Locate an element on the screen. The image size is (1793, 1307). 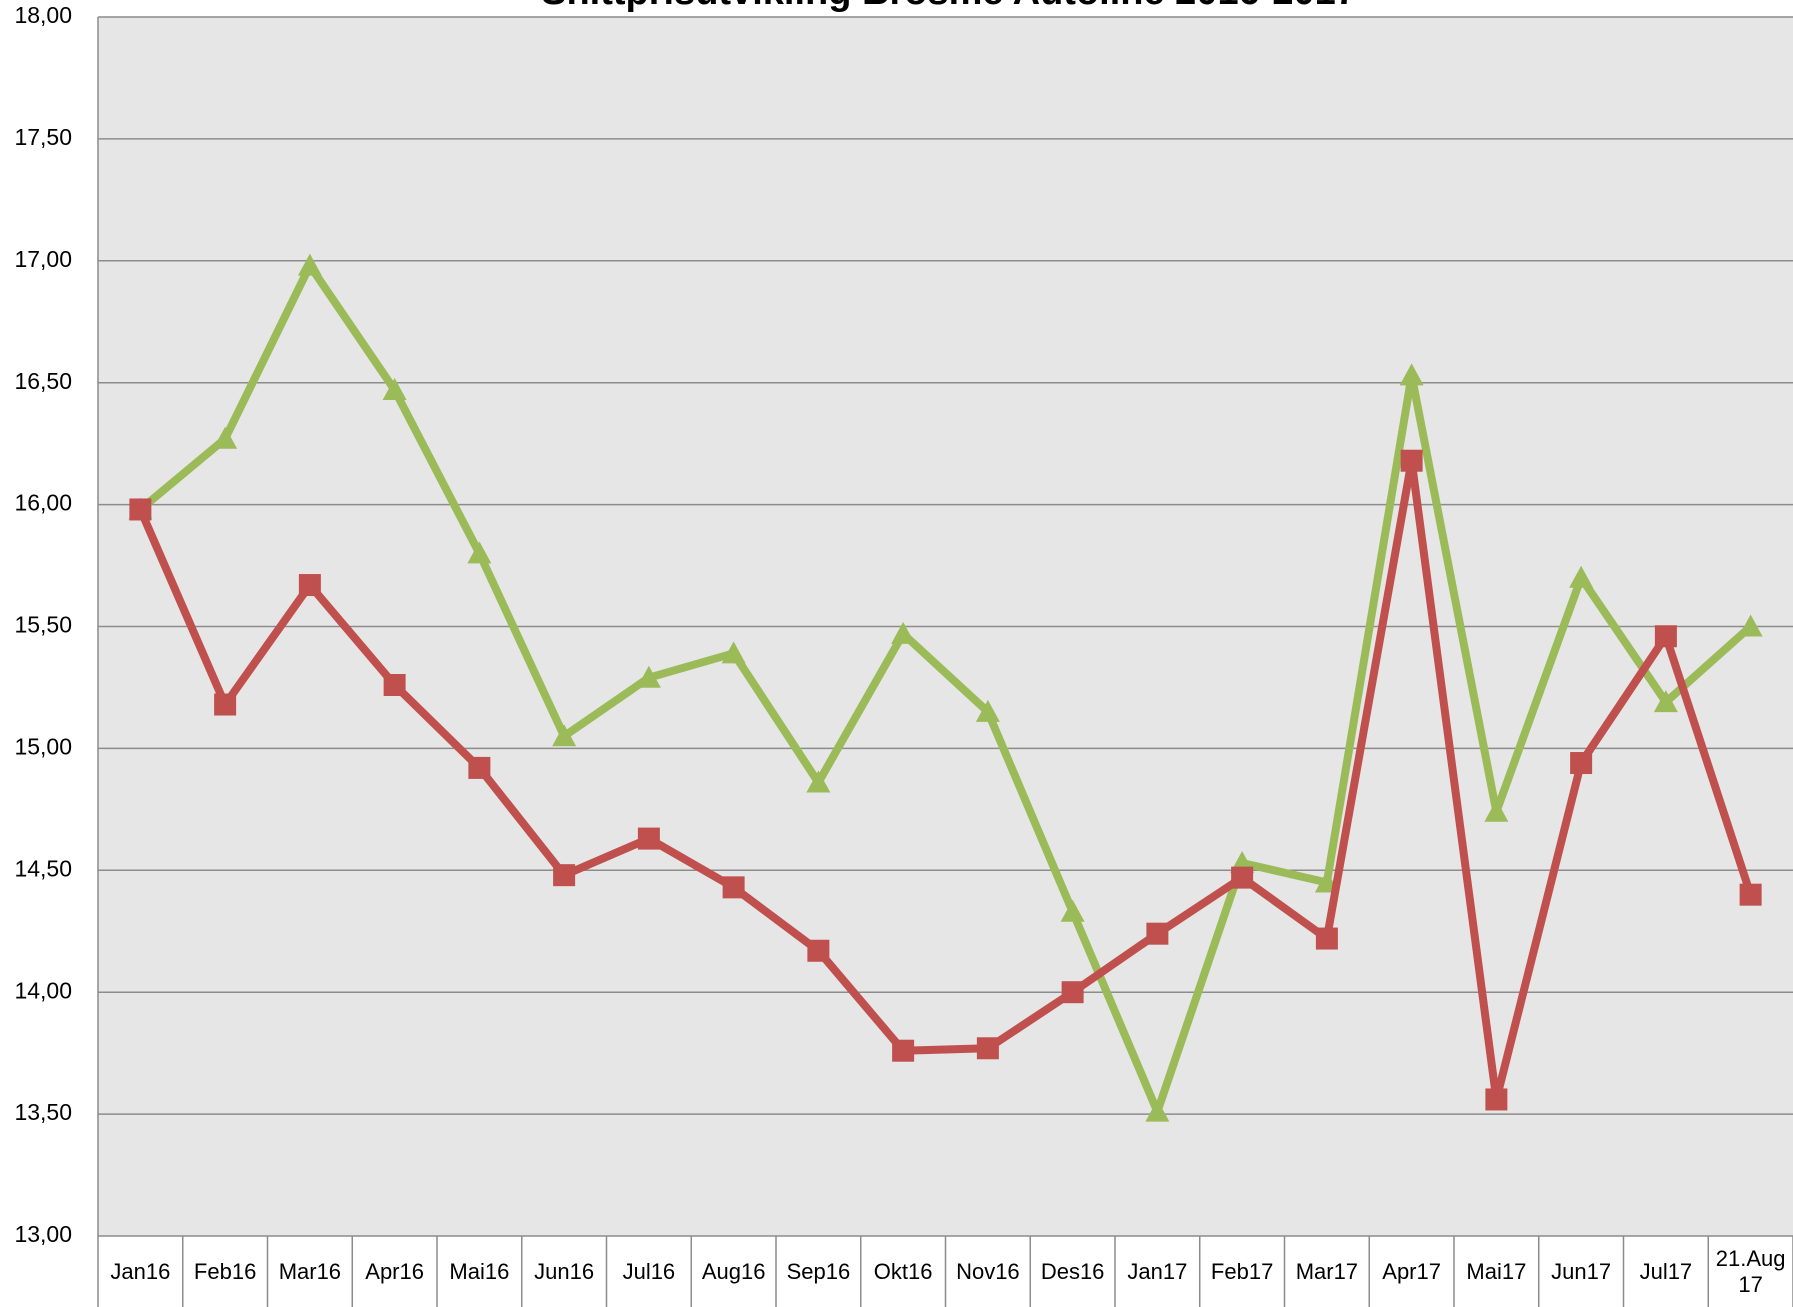
y-tick-label: 15,00 is located at coordinates (43, 746).